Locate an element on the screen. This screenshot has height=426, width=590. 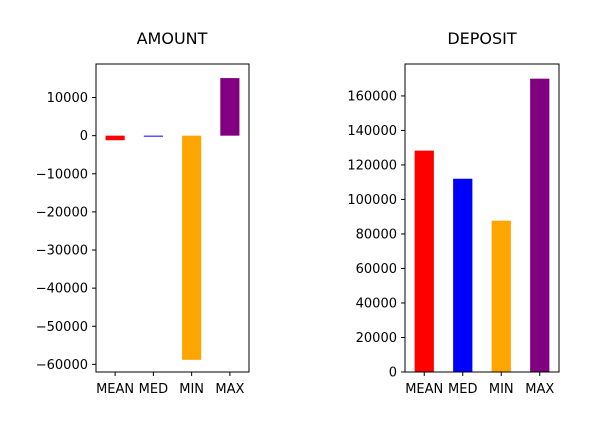
amount-x-axis: MEAN MED MIN MAX is located at coordinates (170, 384).